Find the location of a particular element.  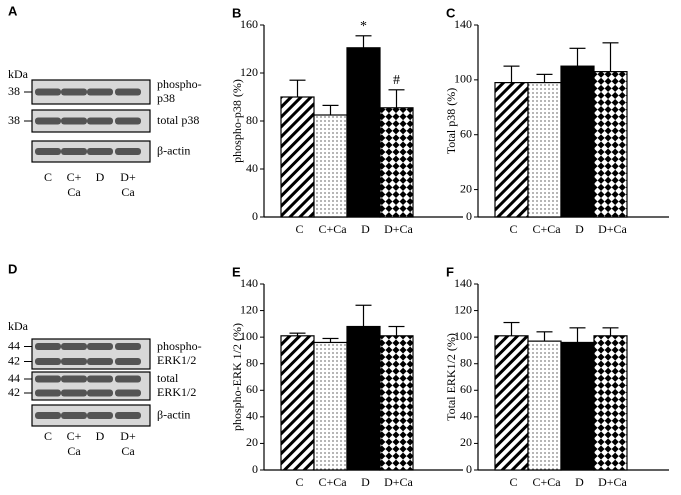

lane-label: C is located at coordinates (48, 436).